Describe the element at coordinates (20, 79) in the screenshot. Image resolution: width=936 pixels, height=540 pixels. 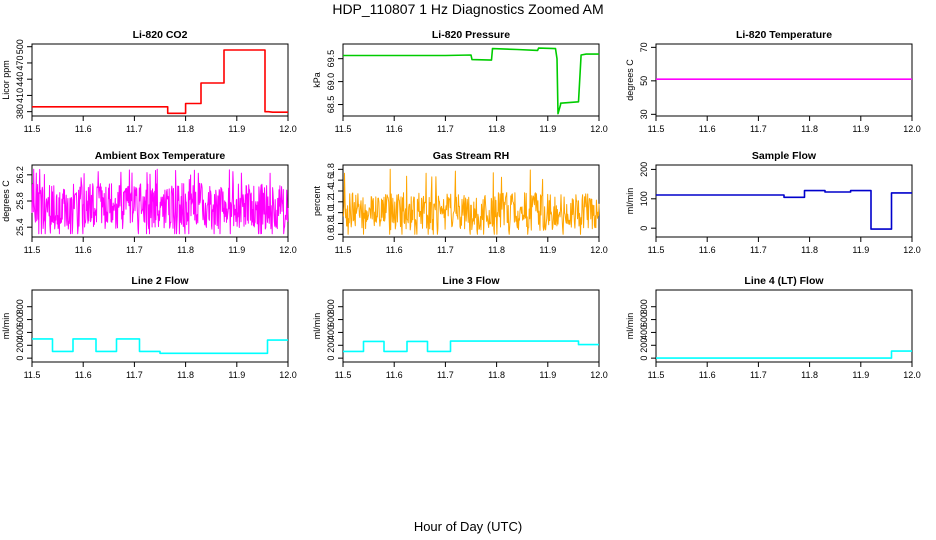
I see `y-tick-label: 440` at that location.